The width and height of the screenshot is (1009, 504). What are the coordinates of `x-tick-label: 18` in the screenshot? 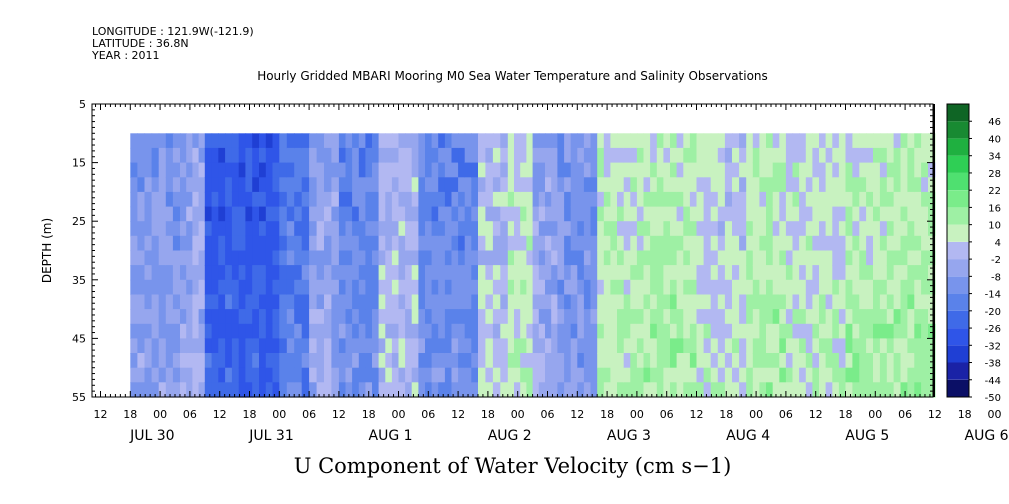 It's located at (488, 414).